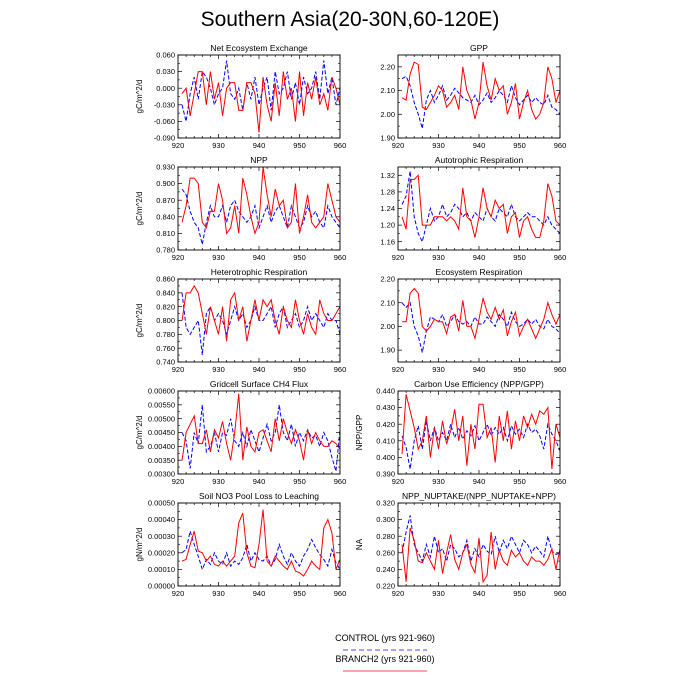 The width and height of the screenshot is (700, 700). What do you see at coordinates (165, 71) in the screenshot?
I see `y-tick-label: 0.030` at bounding box center [165, 71].